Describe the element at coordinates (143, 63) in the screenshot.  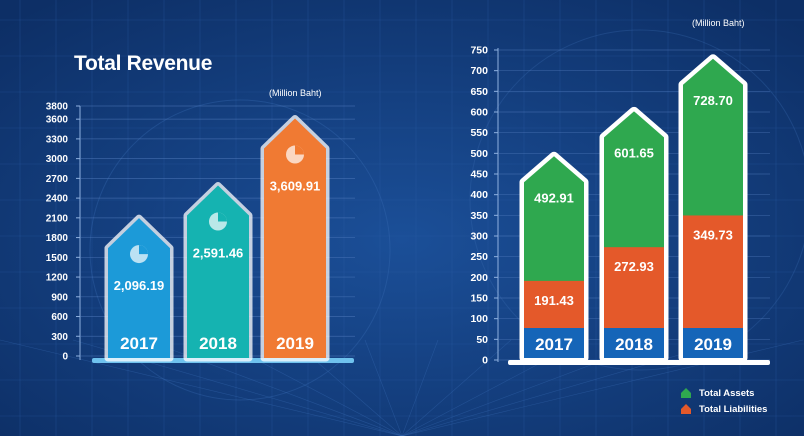
I see `chart-title: Total Revenue` at that location.